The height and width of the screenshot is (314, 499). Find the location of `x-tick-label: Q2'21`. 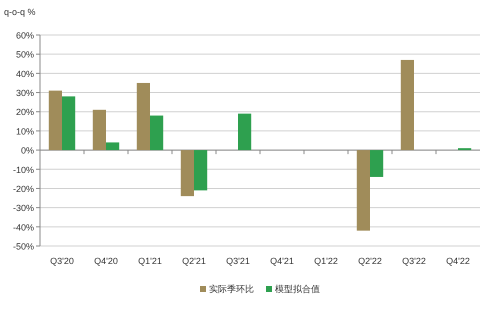

x-tick-label: Q2'21 is located at coordinates (194, 261).